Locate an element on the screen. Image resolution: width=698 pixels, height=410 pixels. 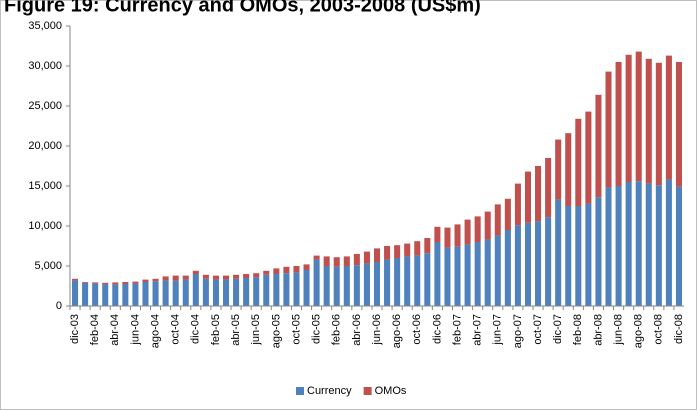
x-tick-label: dic-03 is located at coordinates (75, 329).